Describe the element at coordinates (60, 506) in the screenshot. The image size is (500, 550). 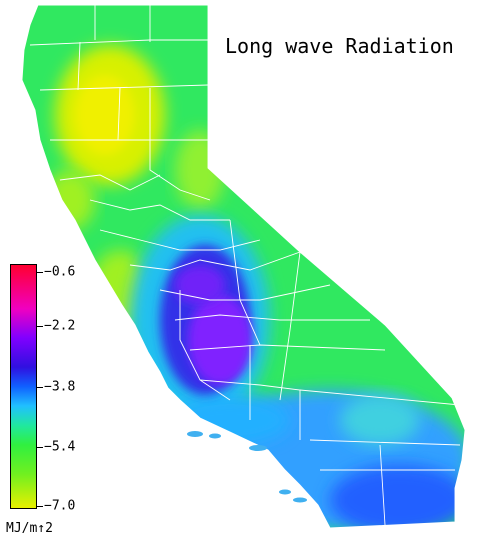
I see `legend-tick-label: −7.0` at that location.